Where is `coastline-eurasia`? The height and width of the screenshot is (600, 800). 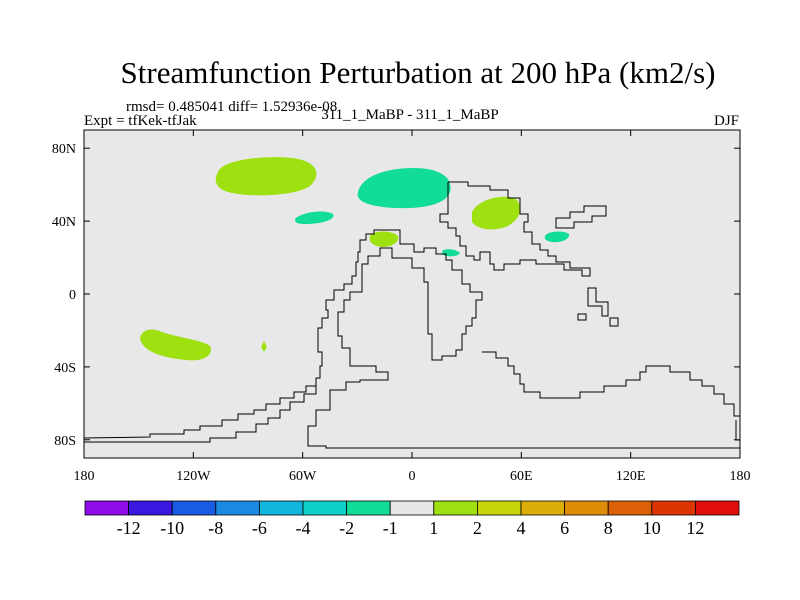
coastline-eurasia is located at coordinates (515, 229).